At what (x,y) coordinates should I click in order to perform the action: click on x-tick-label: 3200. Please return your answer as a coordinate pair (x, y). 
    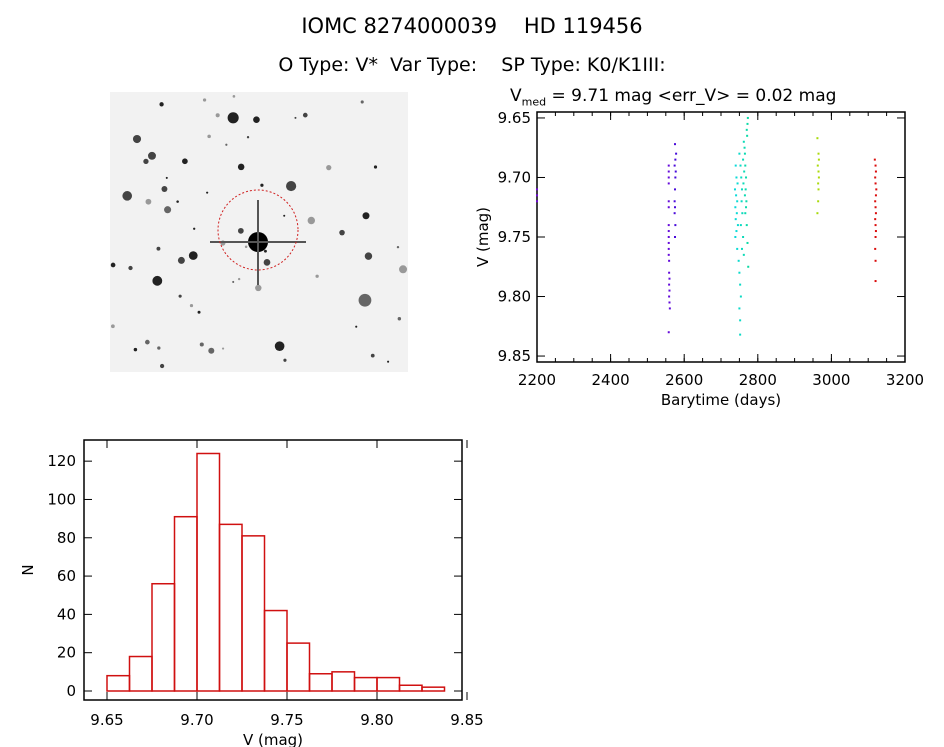
    Looking at the image, I should click on (905, 380).